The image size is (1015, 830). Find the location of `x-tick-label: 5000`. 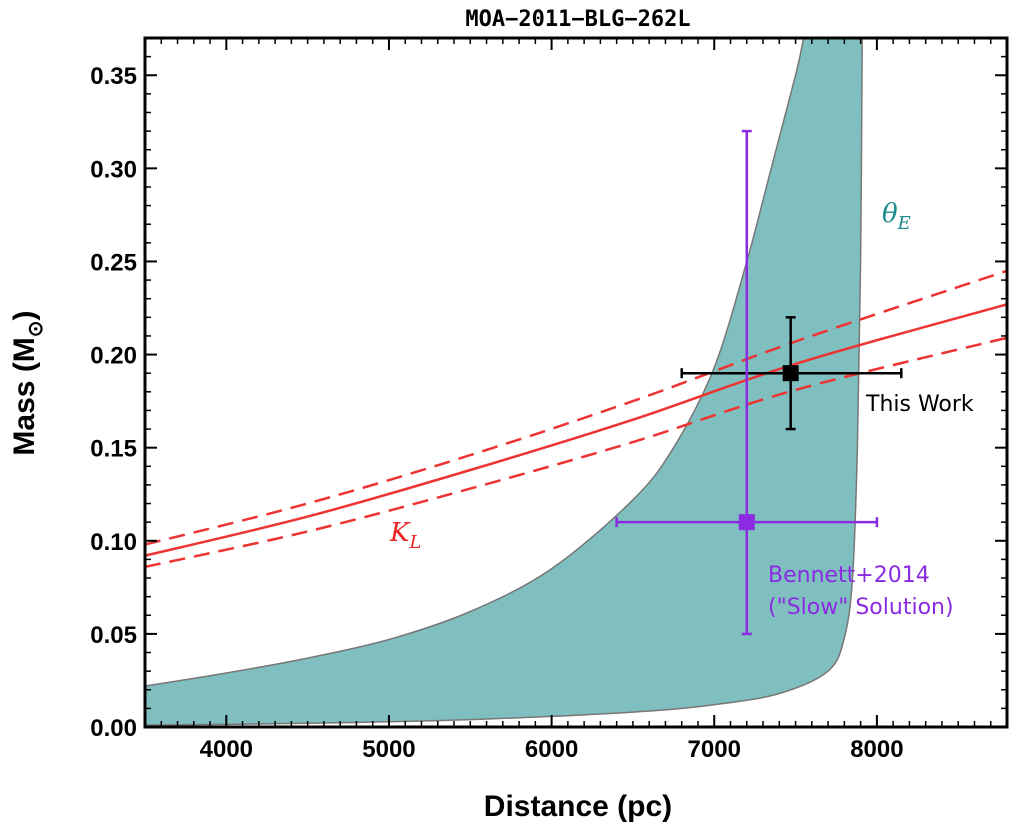

x-tick-label: 5000 is located at coordinates (388, 749).